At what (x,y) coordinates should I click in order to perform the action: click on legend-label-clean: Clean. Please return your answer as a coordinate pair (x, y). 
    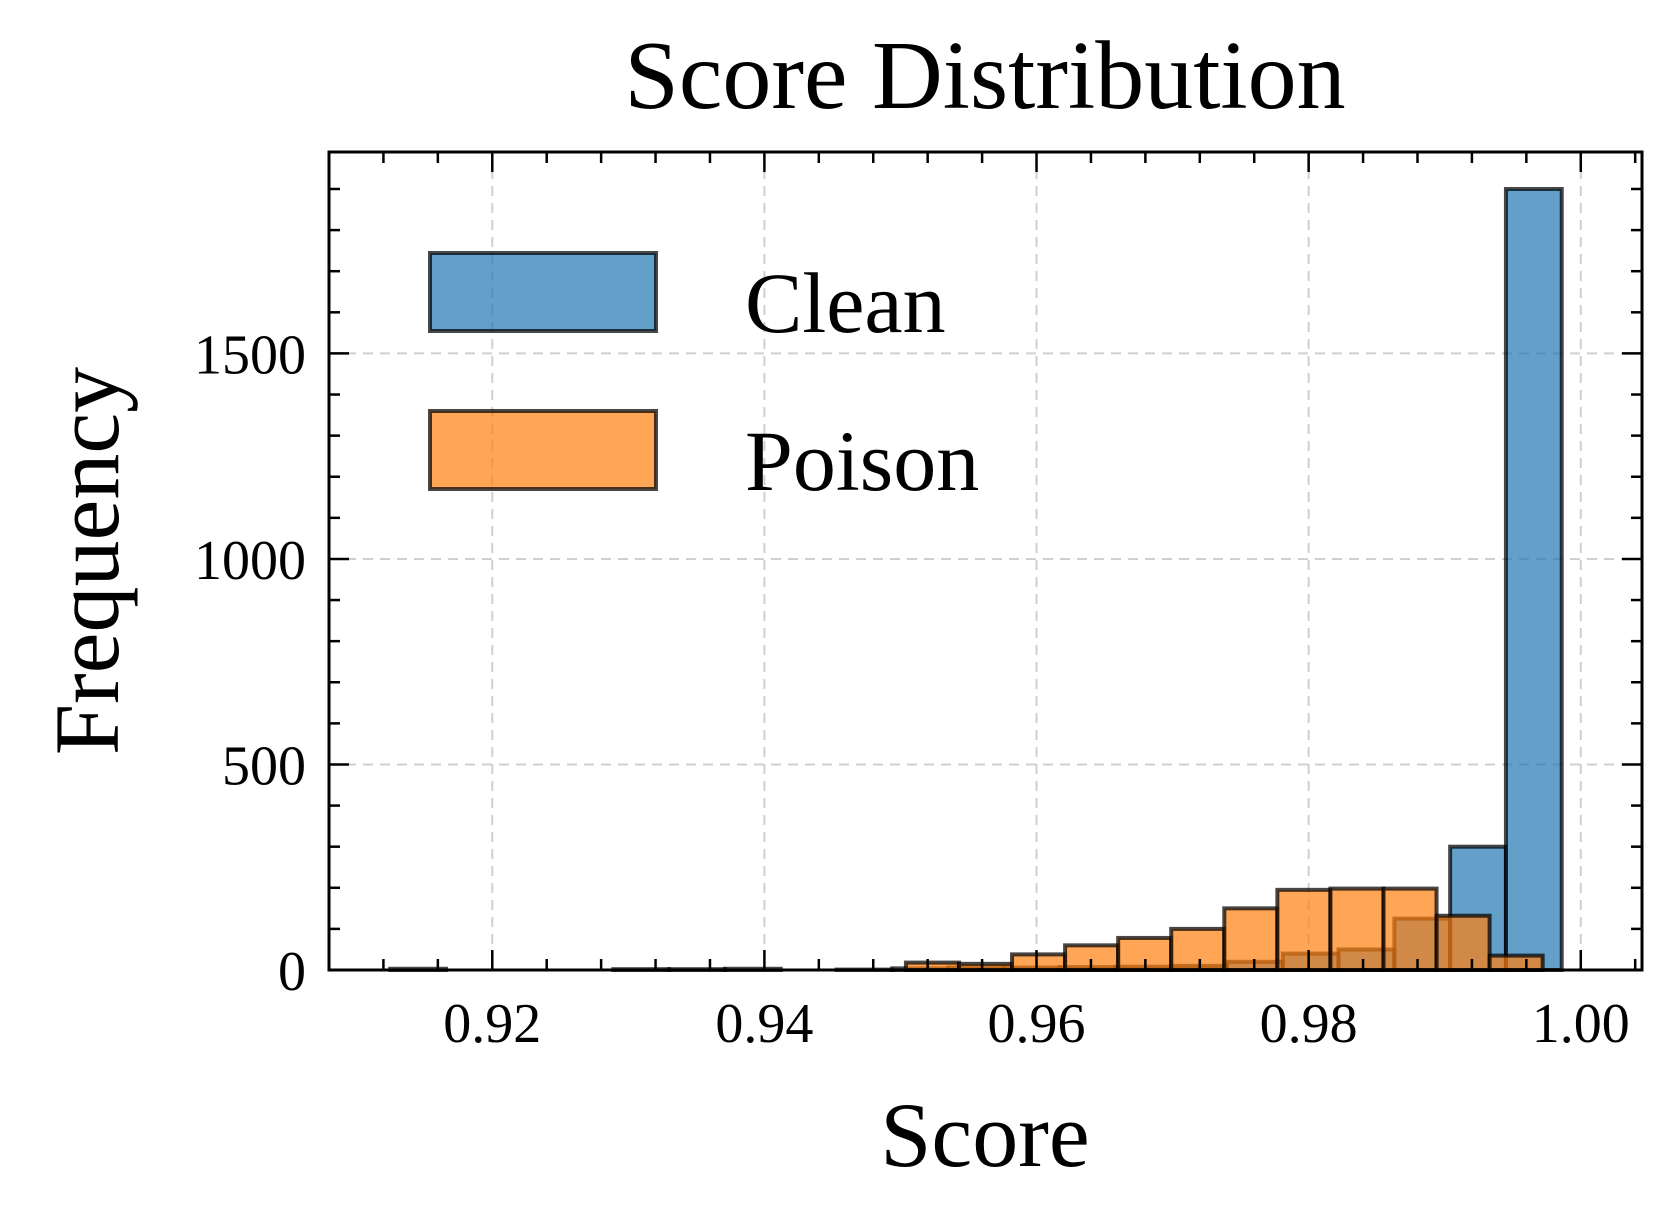
    Looking at the image, I should click on (845, 303).